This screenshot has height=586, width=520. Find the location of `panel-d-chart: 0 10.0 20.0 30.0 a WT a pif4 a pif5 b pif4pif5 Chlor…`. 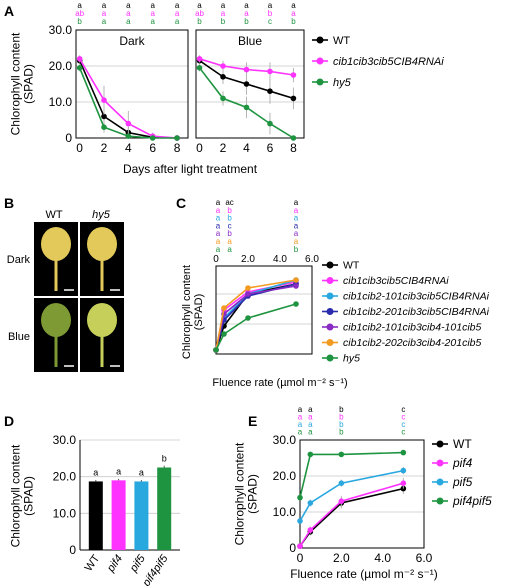

panel-d-chart: 0 10.0 20.0 30.0 a WT a pif4 a pif5 b pif4pif5 Chlor… is located at coordinates (94, 509).